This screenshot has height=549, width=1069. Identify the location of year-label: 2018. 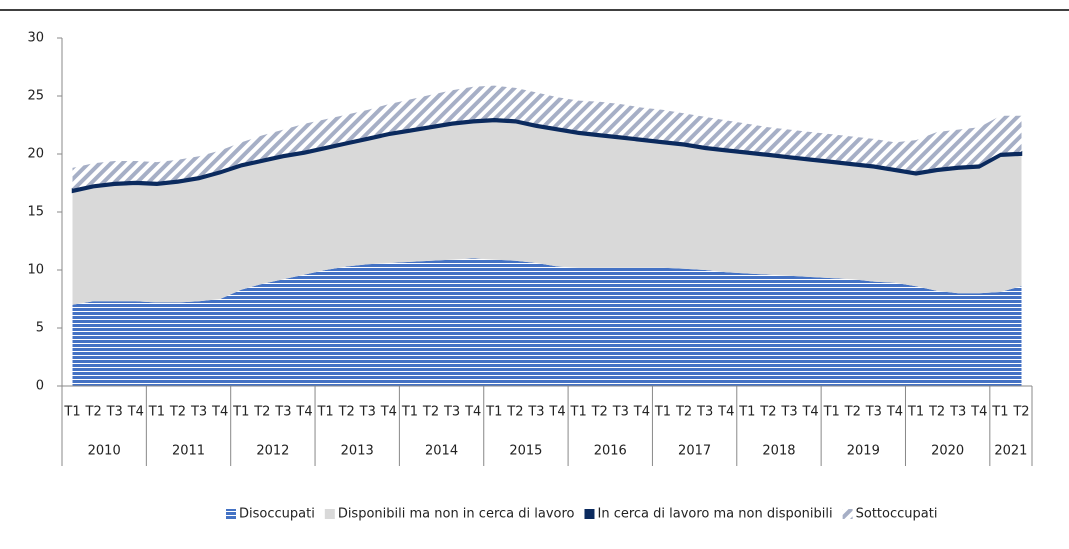
(778, 451).